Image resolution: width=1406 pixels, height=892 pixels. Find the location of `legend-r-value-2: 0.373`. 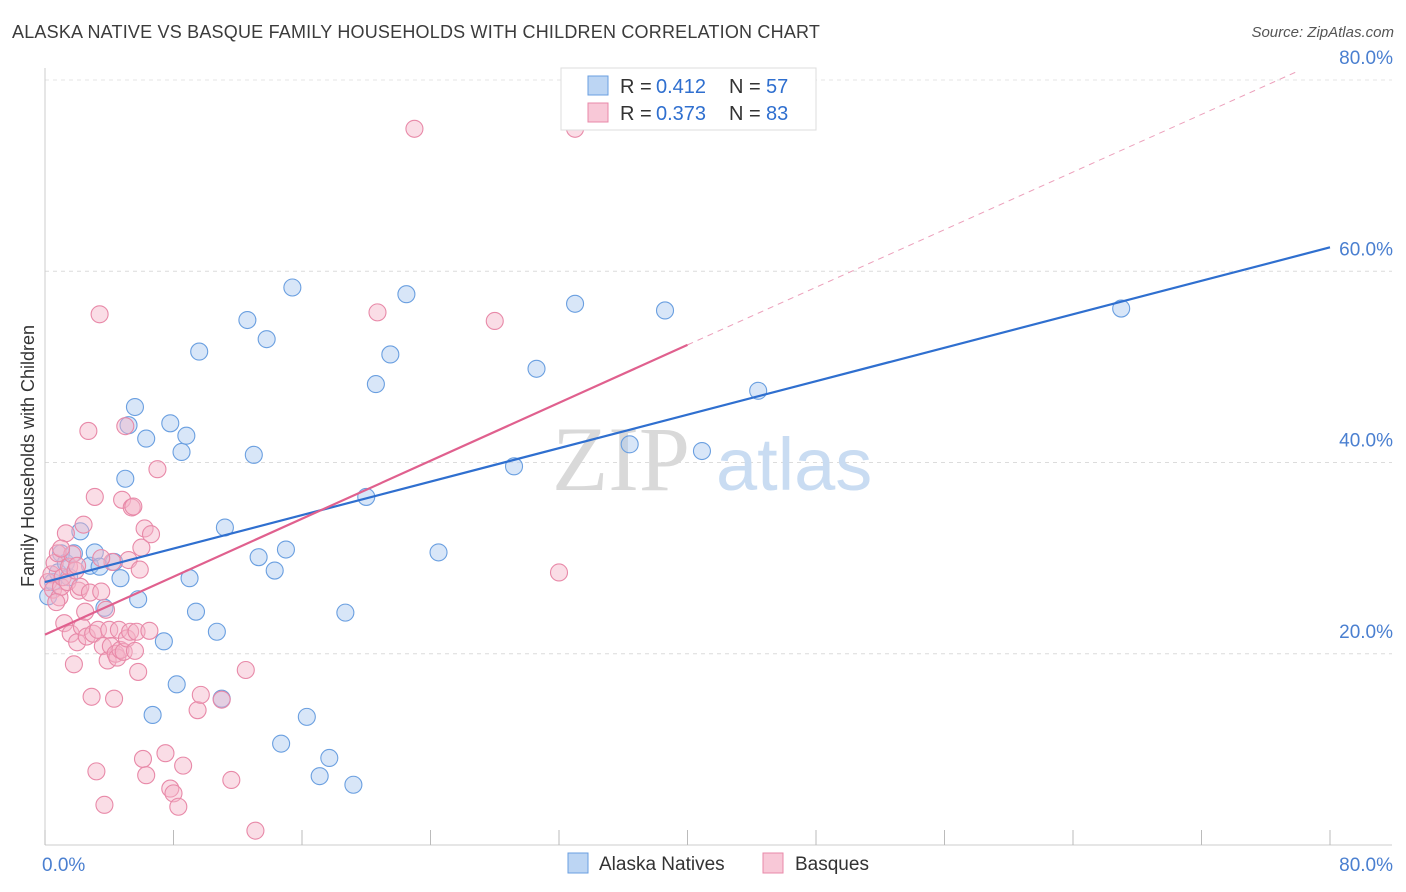

legend-r-value-2: 0.373 is located at coordinates (681, 114).